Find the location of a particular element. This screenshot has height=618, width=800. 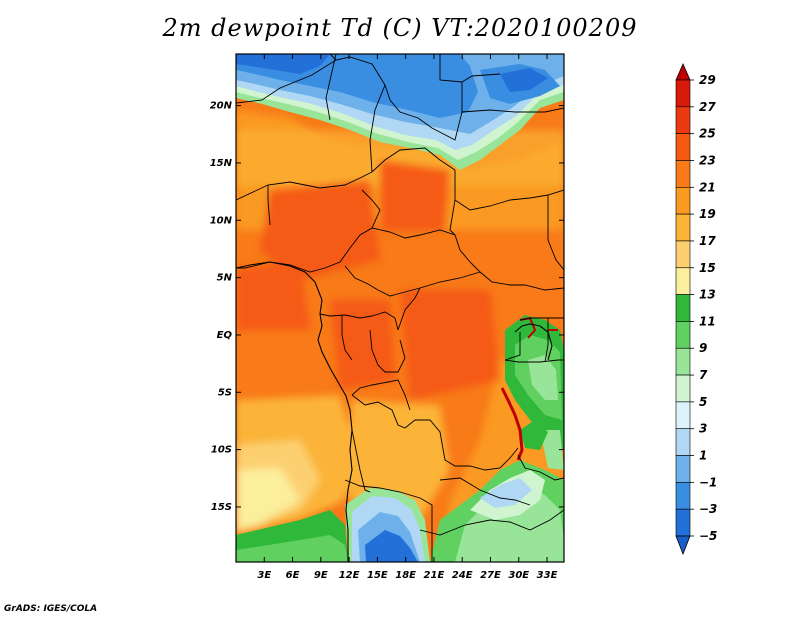

lat-label: 5N is located at coordinates (225, 278).